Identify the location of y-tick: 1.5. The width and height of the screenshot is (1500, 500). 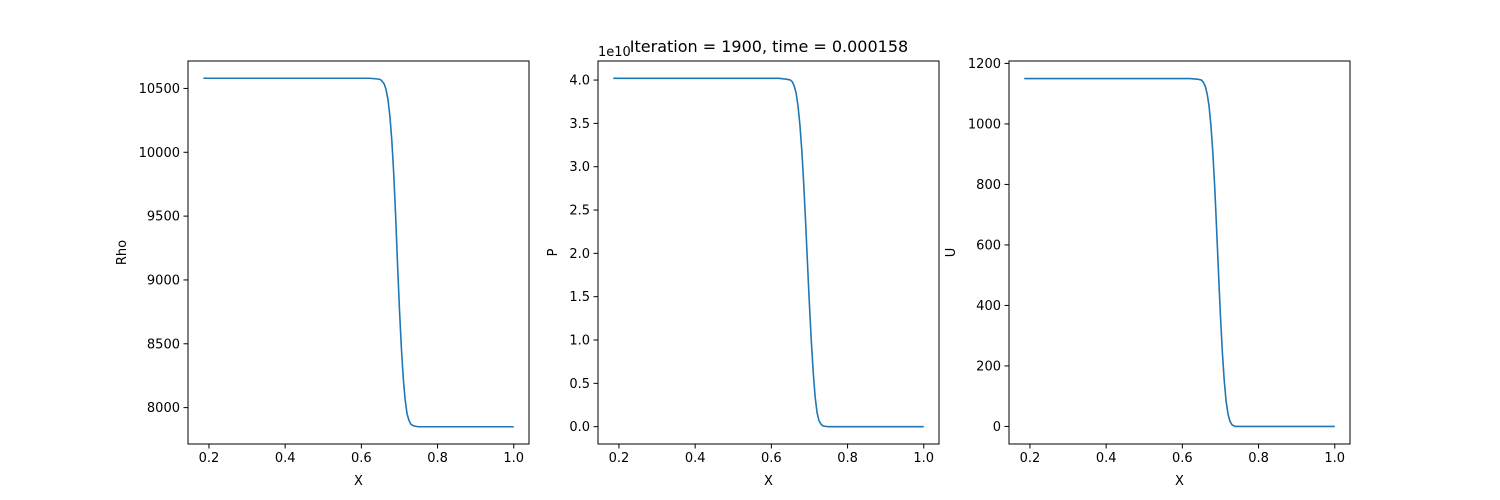
(583, 297).